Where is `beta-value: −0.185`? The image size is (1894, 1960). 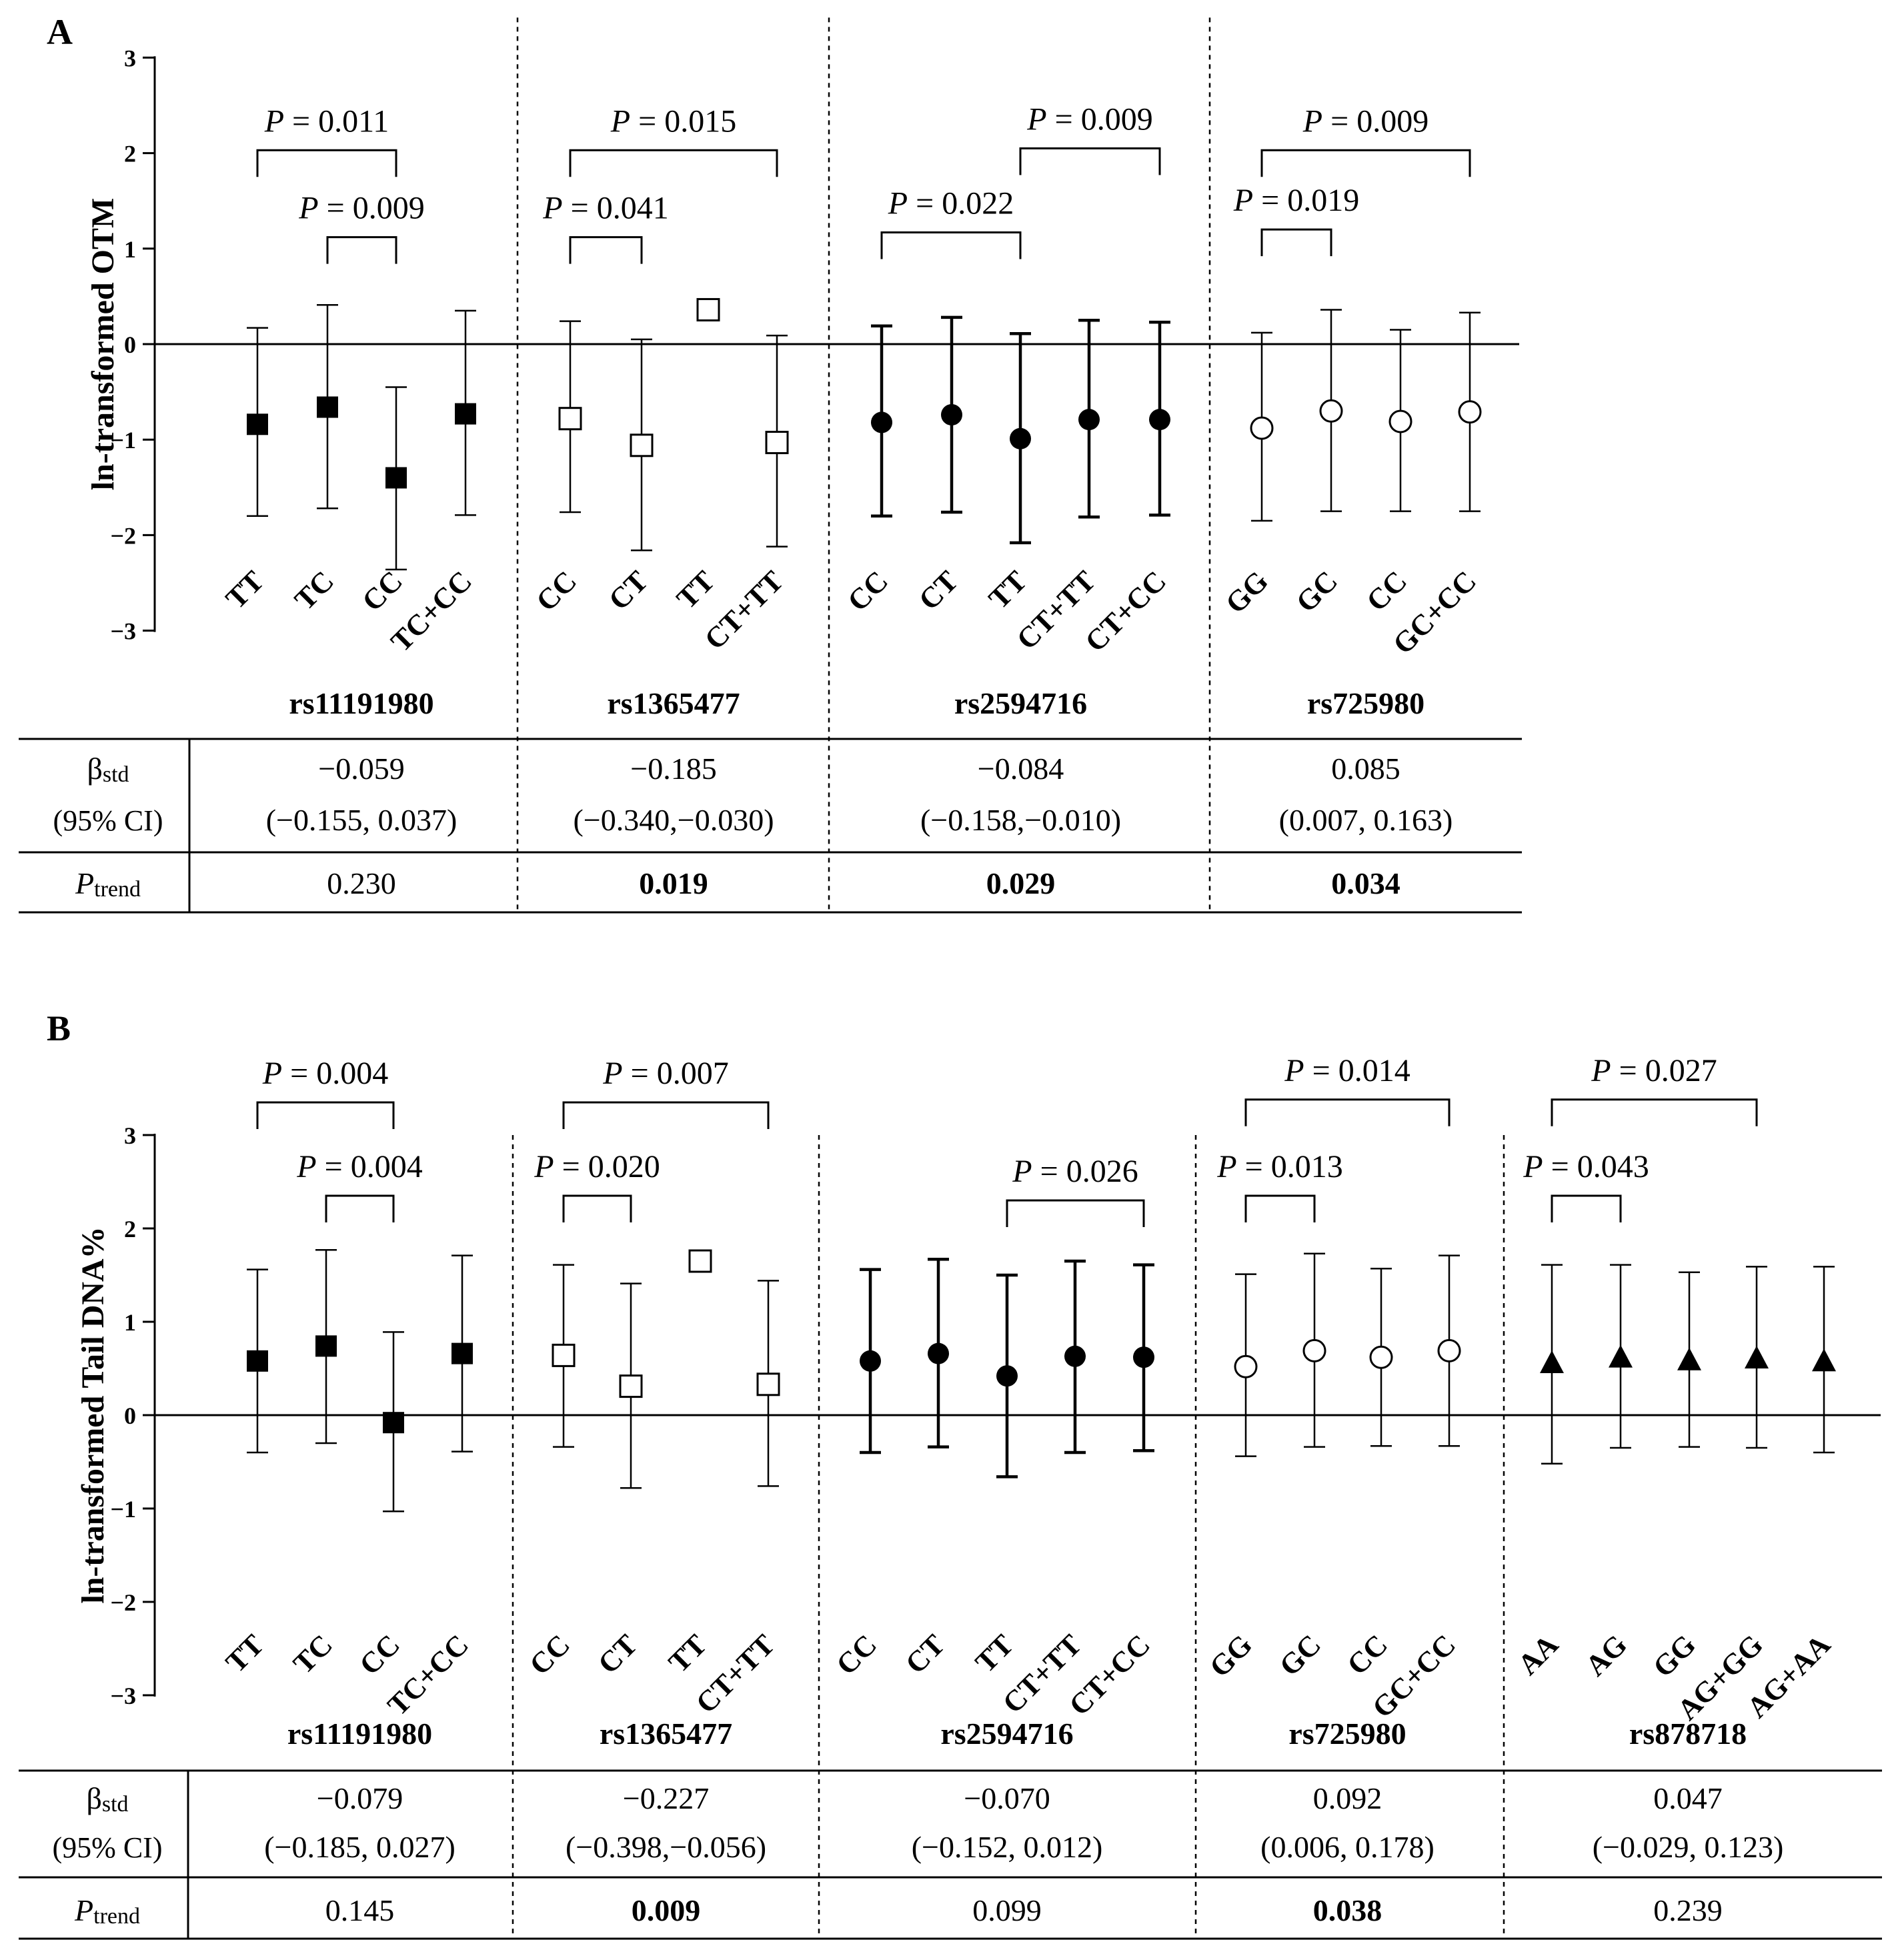 beta-value: −0.185 is located at coordinates (673, 769).